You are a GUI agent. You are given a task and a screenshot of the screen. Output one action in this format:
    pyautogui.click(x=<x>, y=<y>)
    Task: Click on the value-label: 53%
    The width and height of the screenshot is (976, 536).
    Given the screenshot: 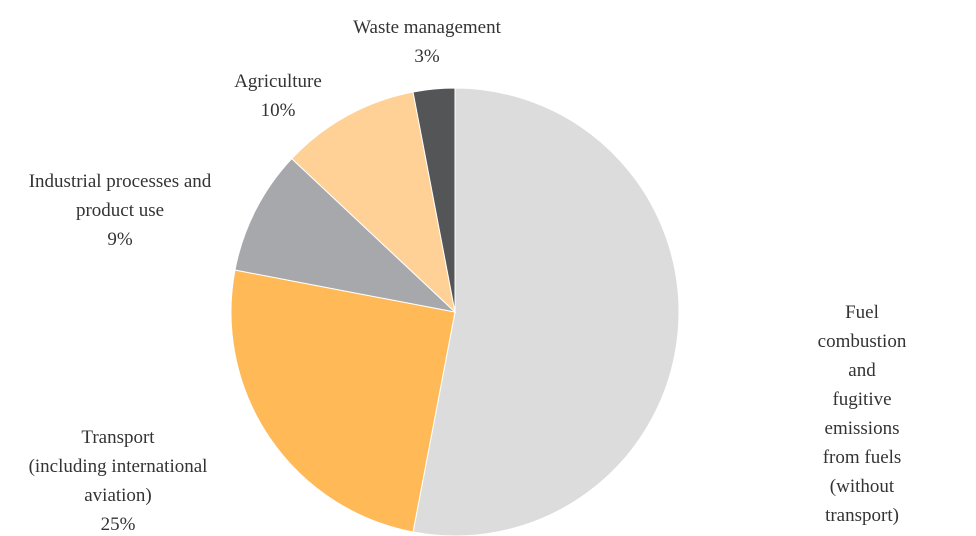 What is the action you would take?
    pyautogui.click(x=862, y=533)
    